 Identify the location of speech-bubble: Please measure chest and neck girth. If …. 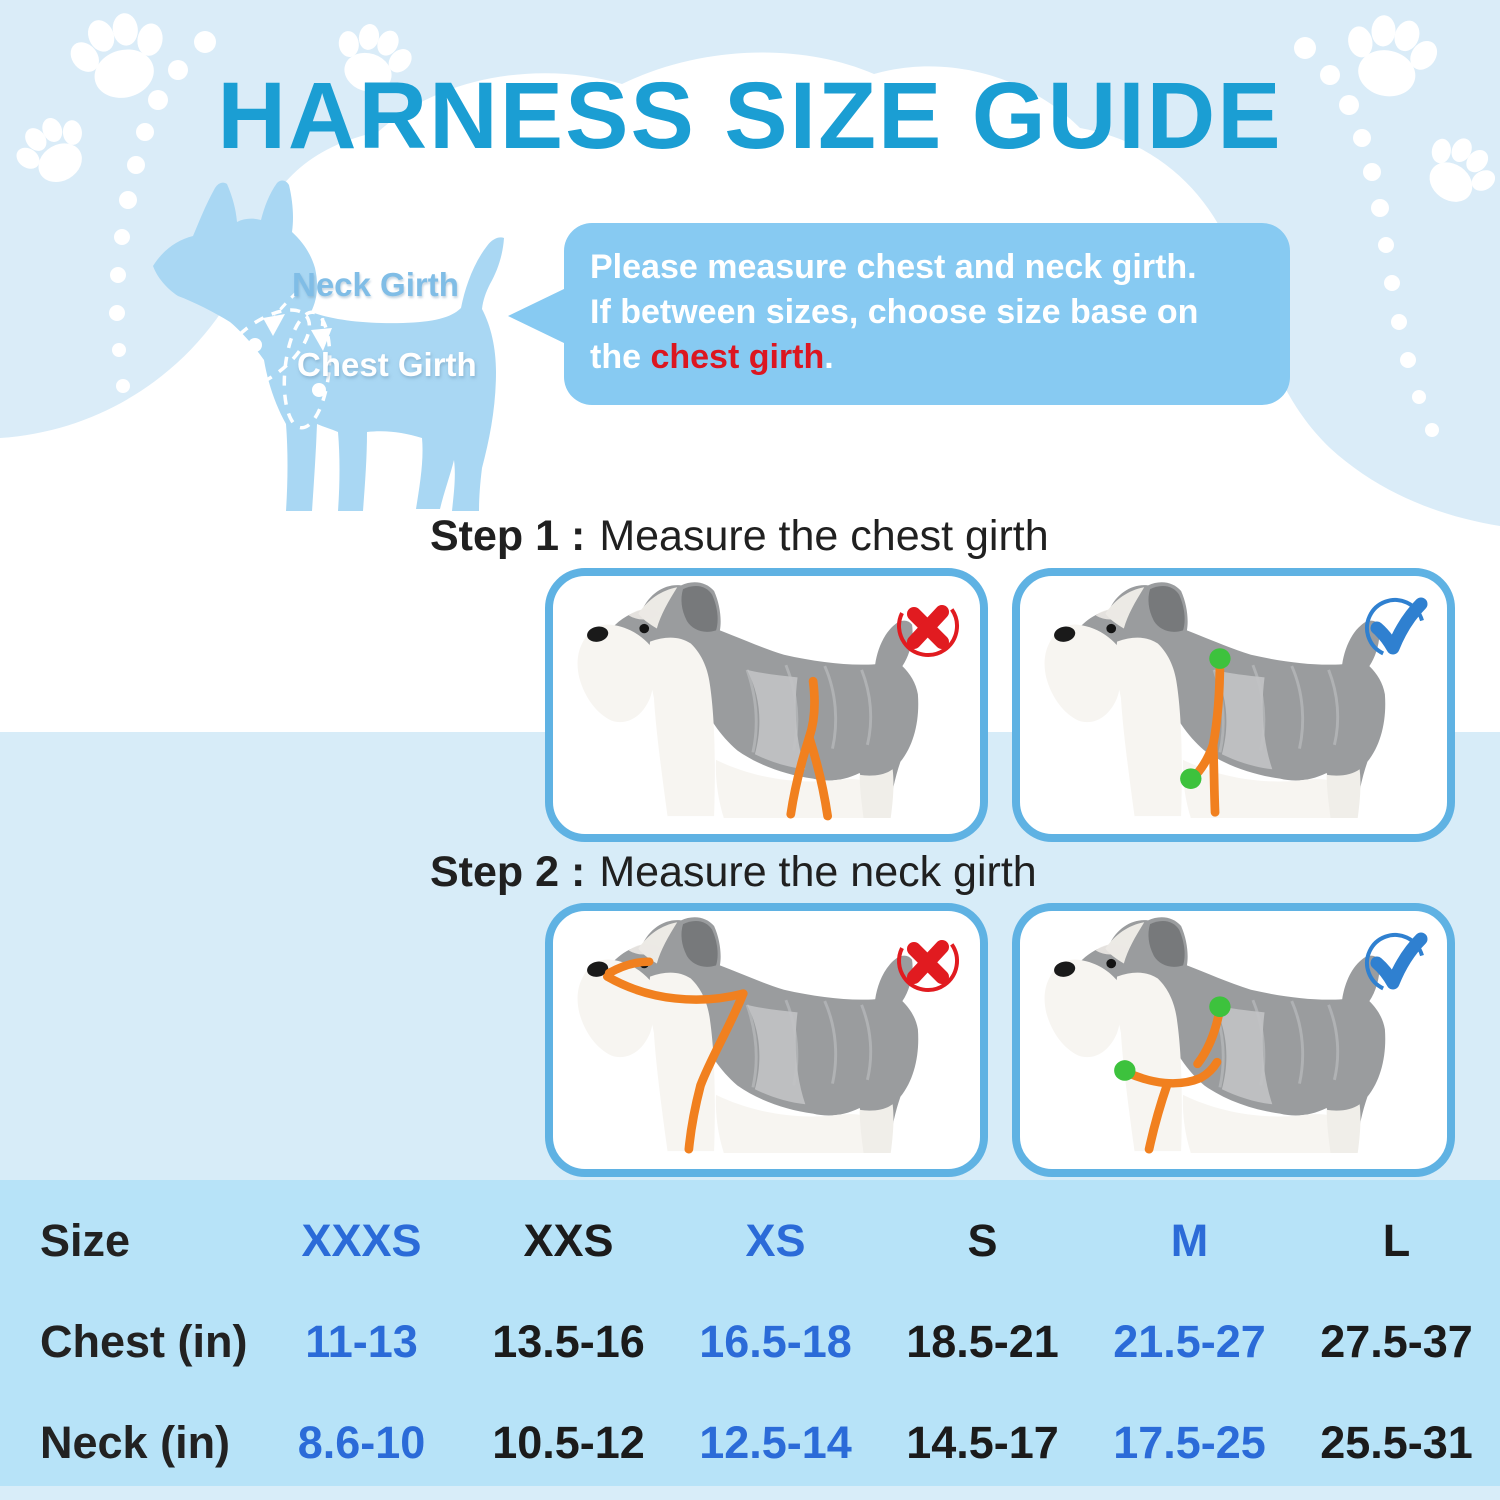
(927, 314).